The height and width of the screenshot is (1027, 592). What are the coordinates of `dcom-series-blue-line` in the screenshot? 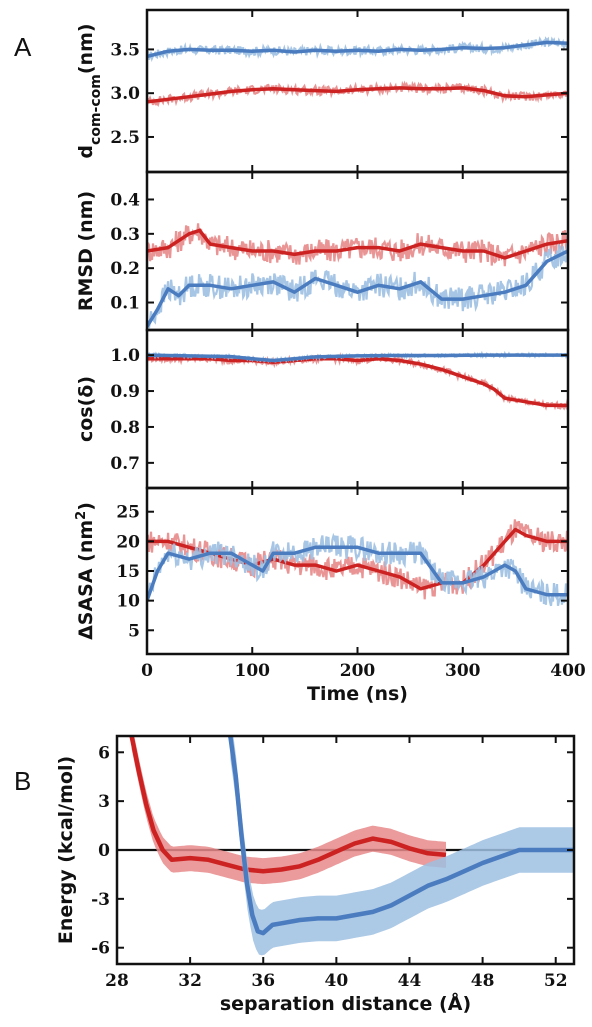 It's located at (357, 49).